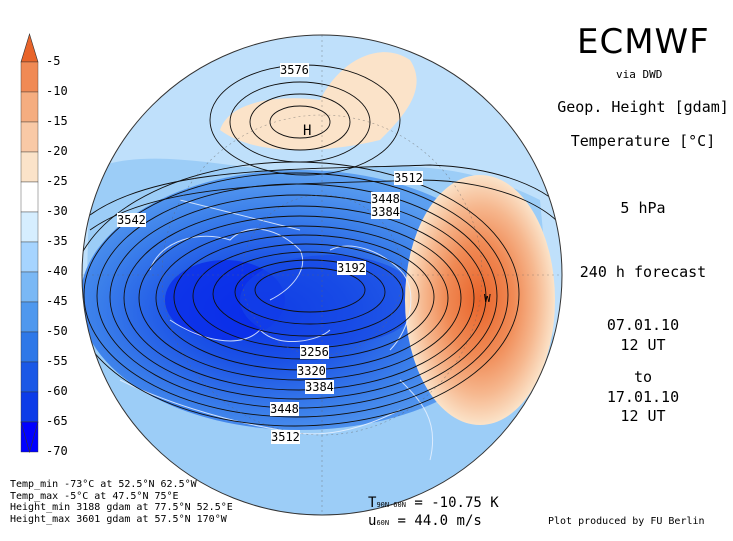 This screenshot has width=733, height=541. Describe the element at coordinates (372, 521) in the screenshot. I see `u-symbol: u` at that location.